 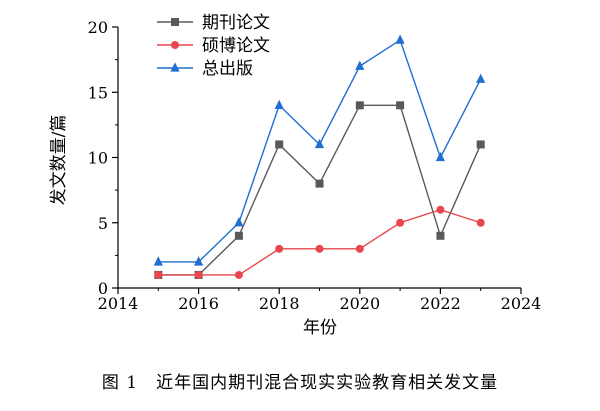 What do you see at coordinates (98, 27) in the screenshot?
I see `y-tick-label: 20` at bounding box center [98, 27].